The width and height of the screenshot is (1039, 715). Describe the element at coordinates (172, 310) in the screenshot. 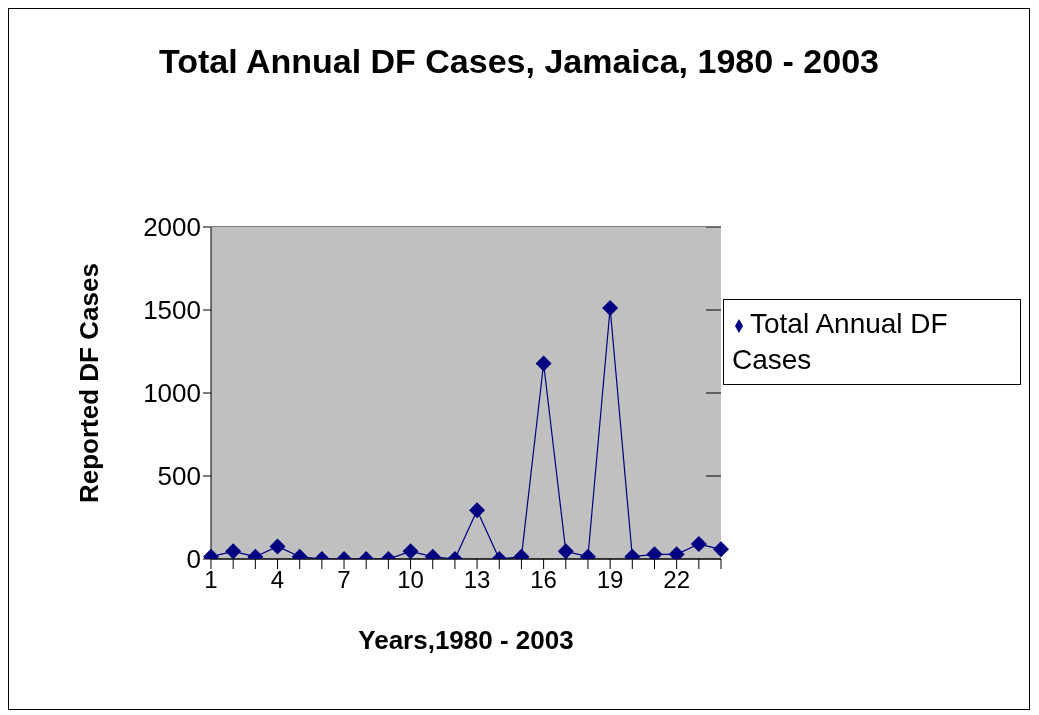

I see `y-tick-label: 1500` at that location.